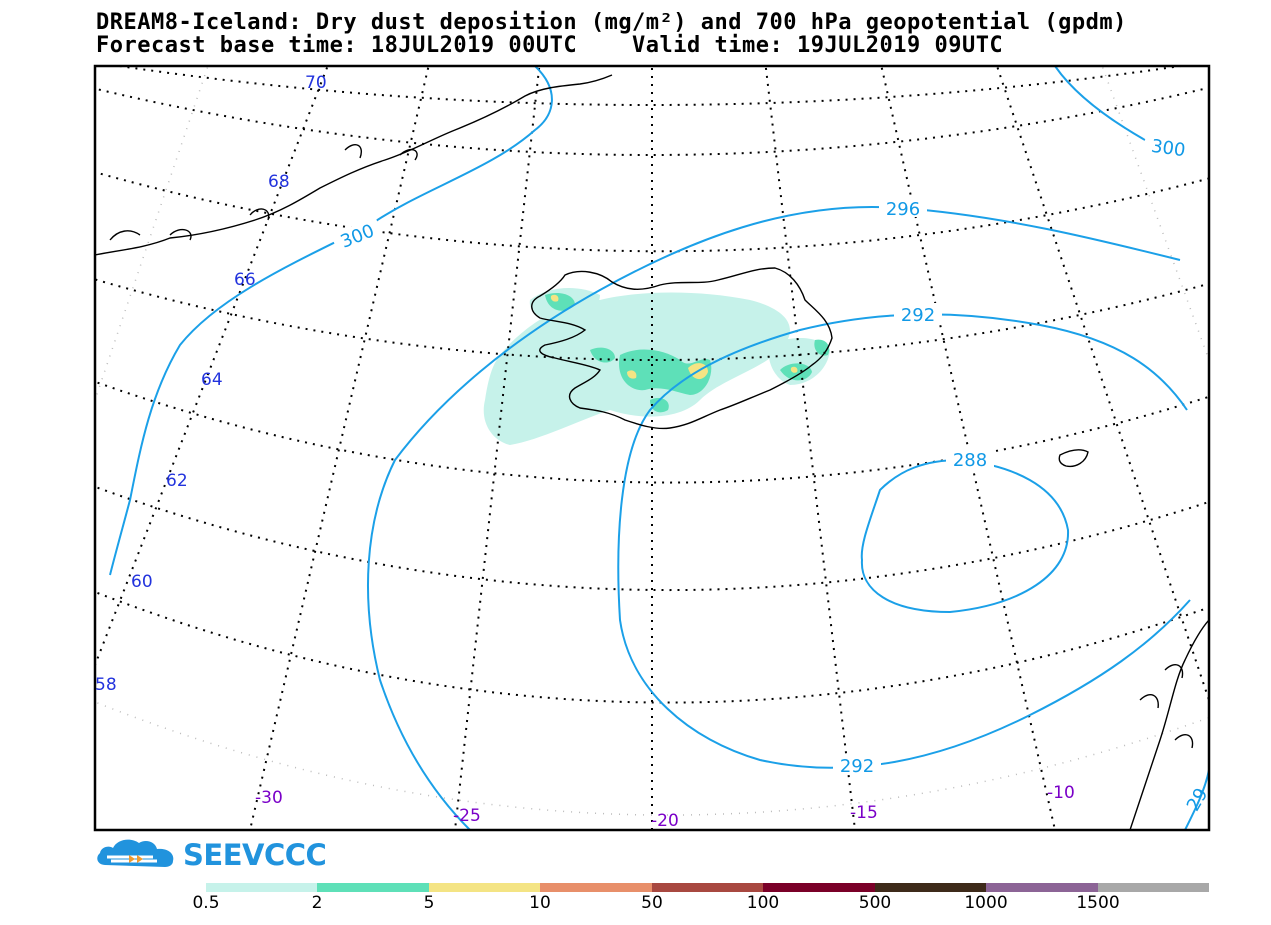  Describe the element at coordinates (659, 405) in the screenshot. I see `dust-medium-area-south` at that location.